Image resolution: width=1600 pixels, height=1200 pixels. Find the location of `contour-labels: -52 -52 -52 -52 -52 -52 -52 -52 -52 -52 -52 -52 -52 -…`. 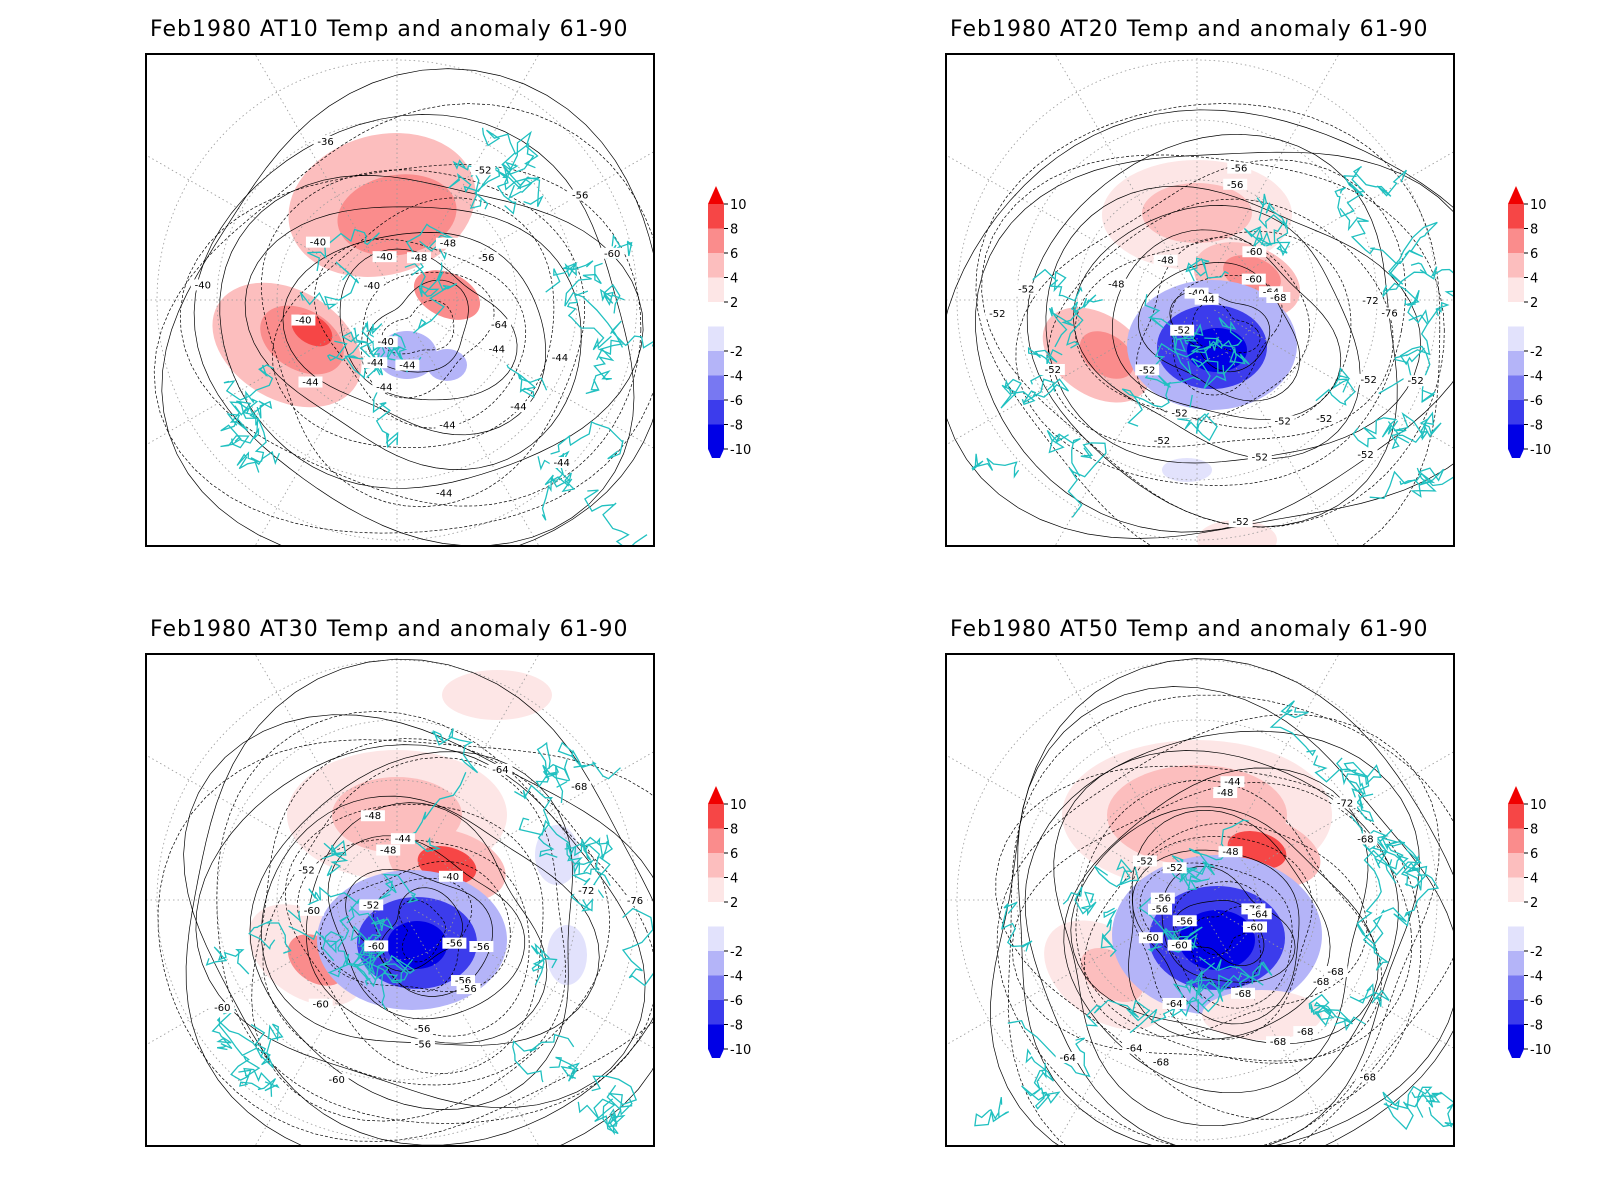

contour-labels: -52 -52 -52 -52 -52 -52 -52 -52 -52 -52 -52 -52 -52 -… is located at coordinates (1206, 345).